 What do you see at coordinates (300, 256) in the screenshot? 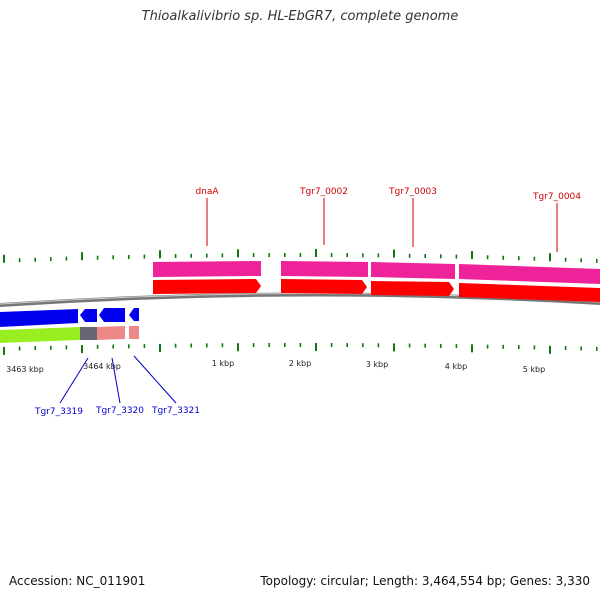
I see `tick-marks-outer` at bounding box center [300, 256].